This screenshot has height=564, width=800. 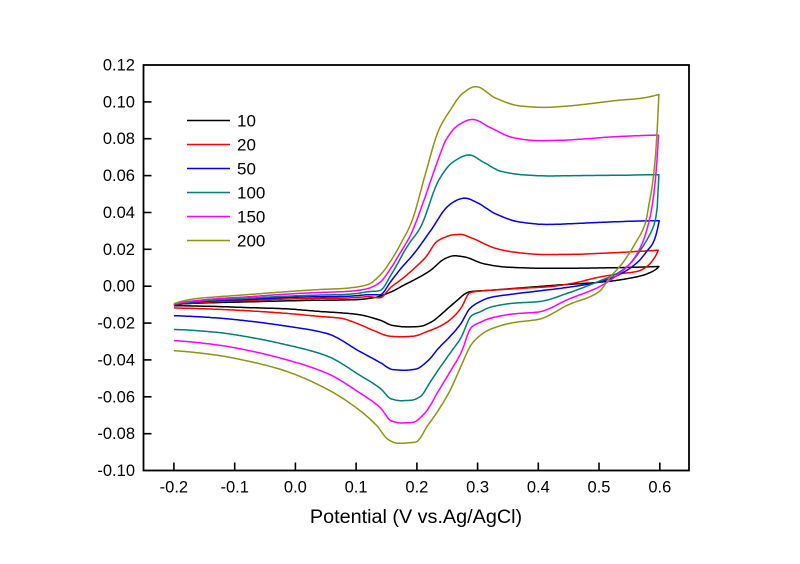 What do you see at coordinates (116, 397) in the screenshot?
I see `svg-text: -0.06` at bounding box center [116, 397].